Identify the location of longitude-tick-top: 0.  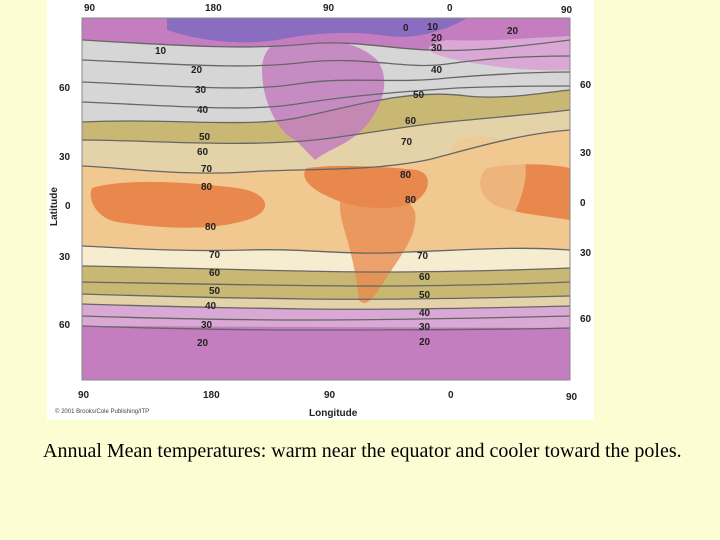
(450, 8).